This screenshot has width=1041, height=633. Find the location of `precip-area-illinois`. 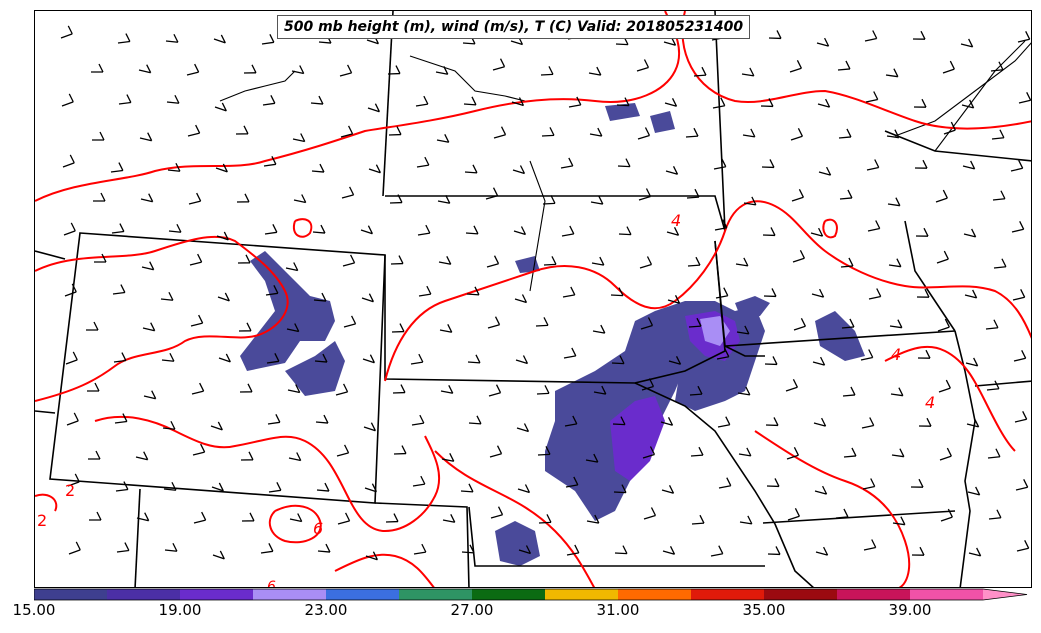

precip-area-illinois is located at coordinates (840, 336).